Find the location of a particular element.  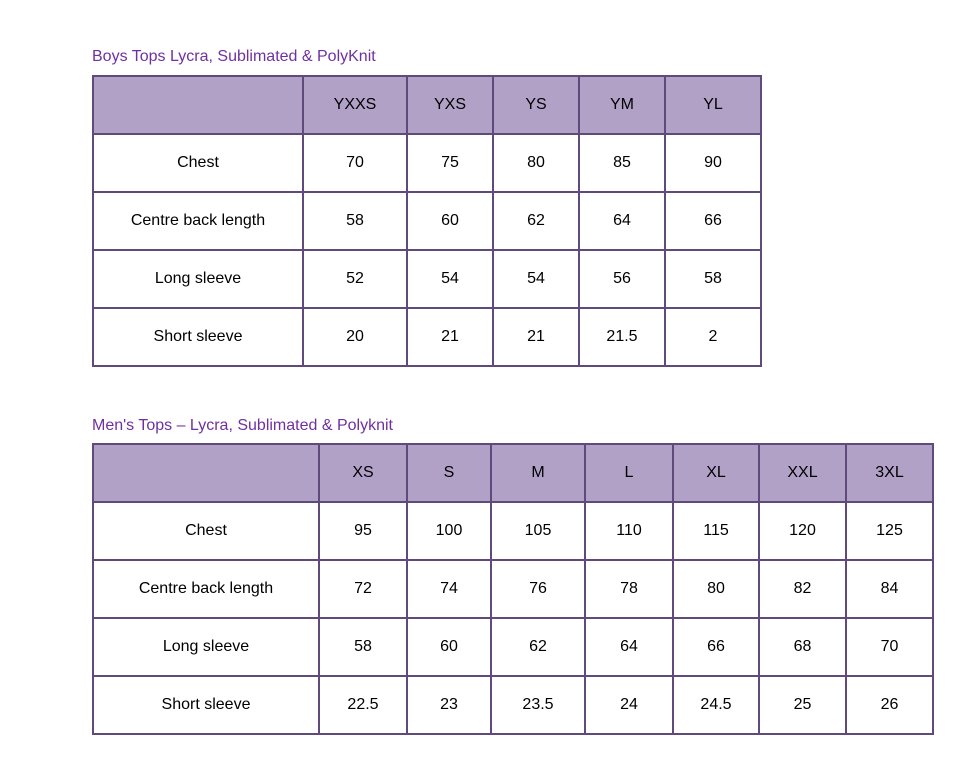

size-value: 56 is located at coordinates (622, 279).